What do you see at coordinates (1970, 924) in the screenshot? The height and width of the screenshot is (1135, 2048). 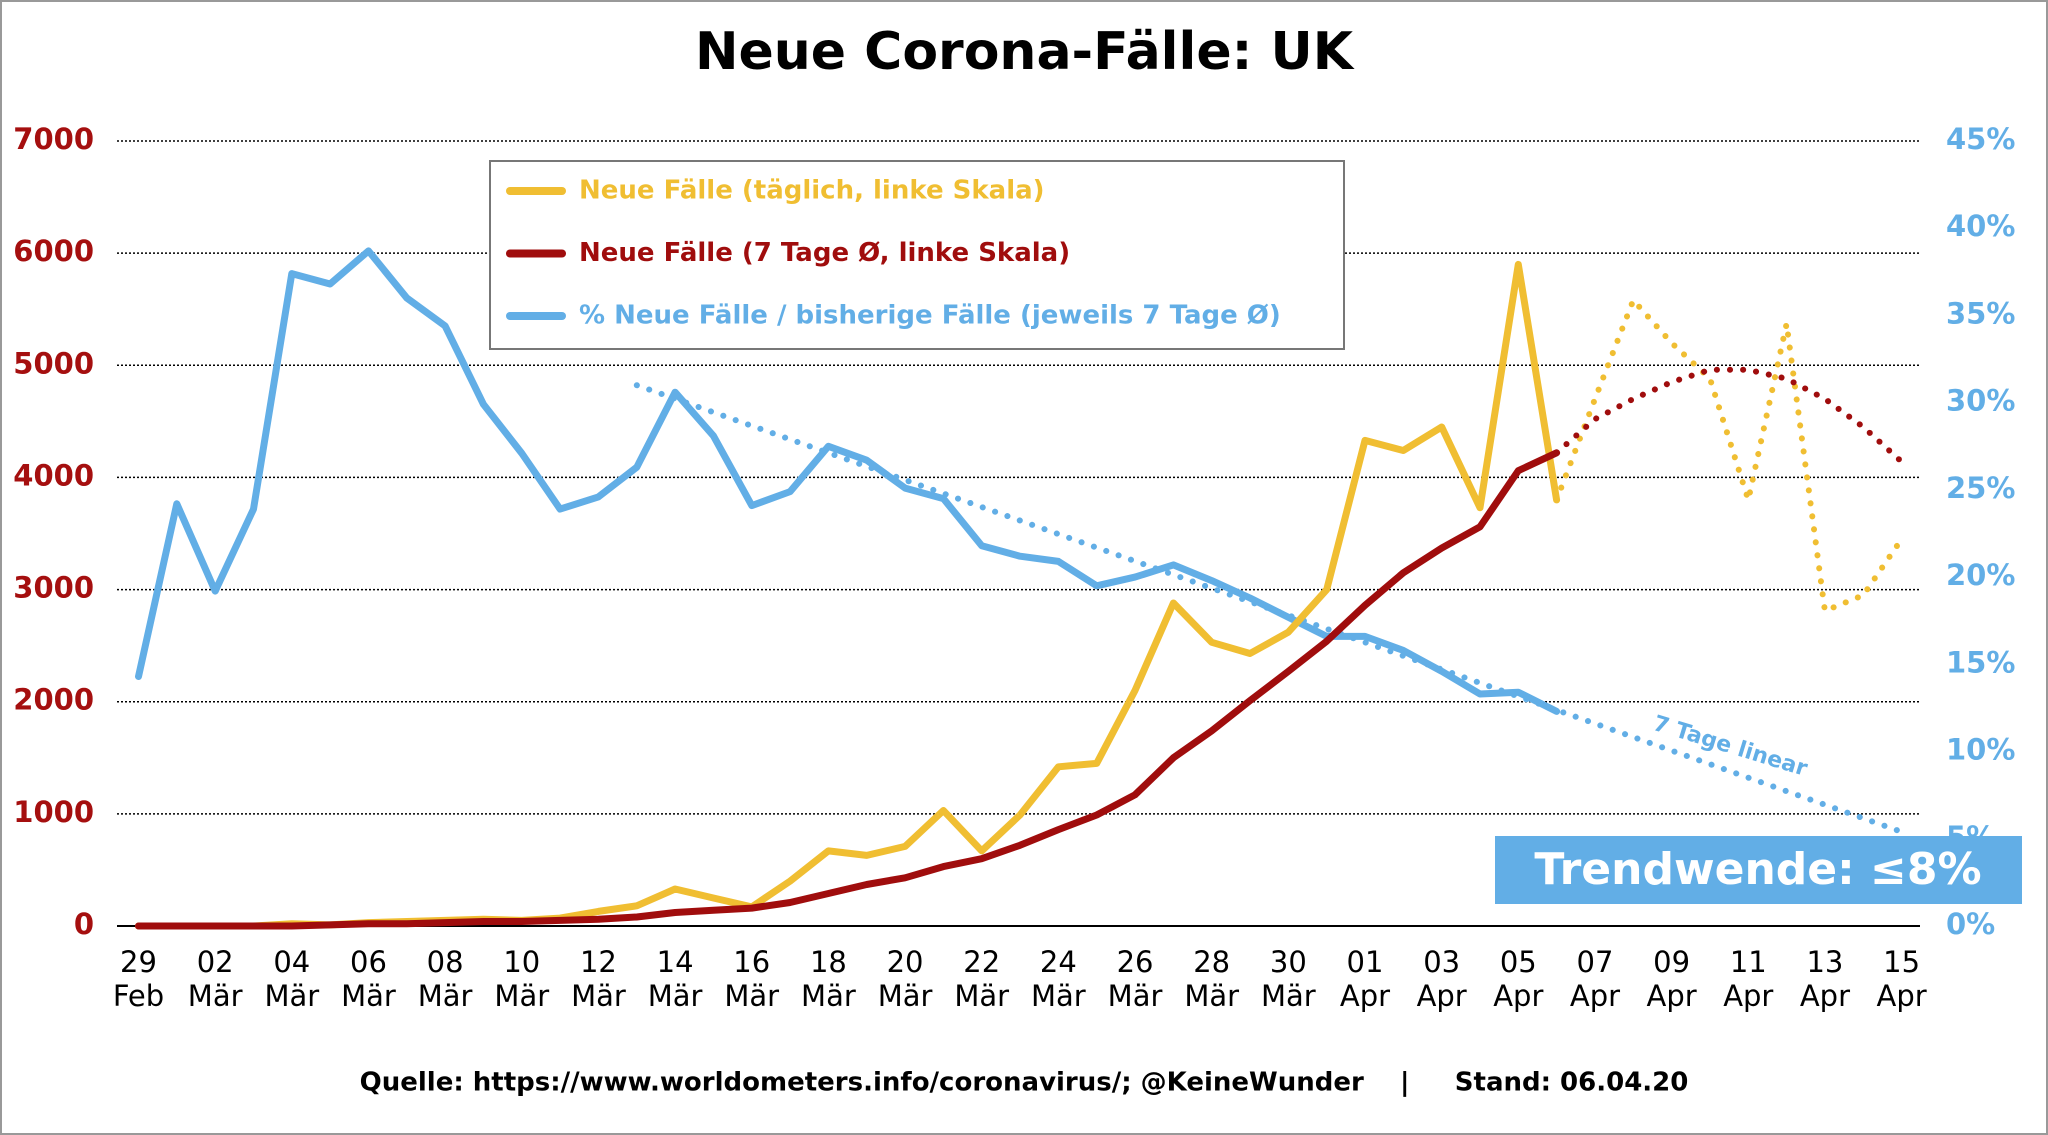 I see `y2-tick-label: 0%` at bounding box center [1970, 924].